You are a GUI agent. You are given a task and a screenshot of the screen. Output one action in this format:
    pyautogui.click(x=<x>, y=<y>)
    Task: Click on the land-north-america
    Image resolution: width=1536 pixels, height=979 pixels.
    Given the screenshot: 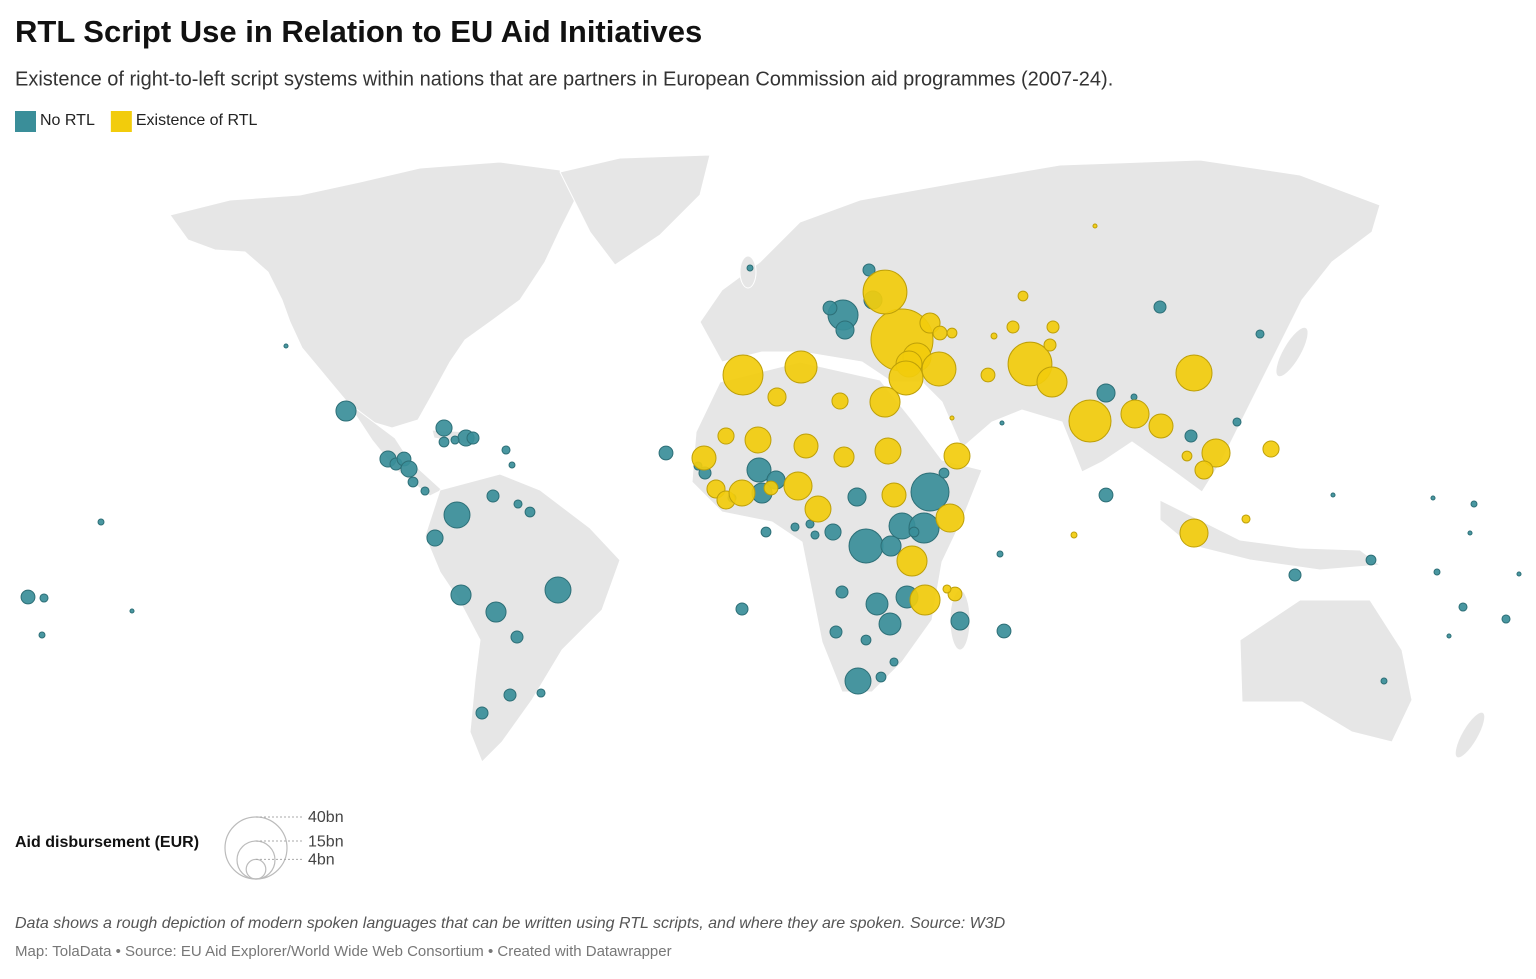 What is the action you would take?
    pyautogui.click(x=372, y=295)
    